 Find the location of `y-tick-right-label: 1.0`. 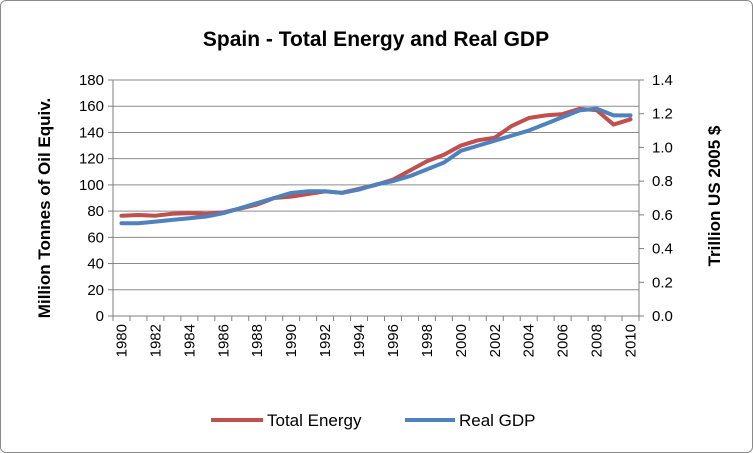

y-tick-right-label: 1.0 is located at coordinates (662, 147).